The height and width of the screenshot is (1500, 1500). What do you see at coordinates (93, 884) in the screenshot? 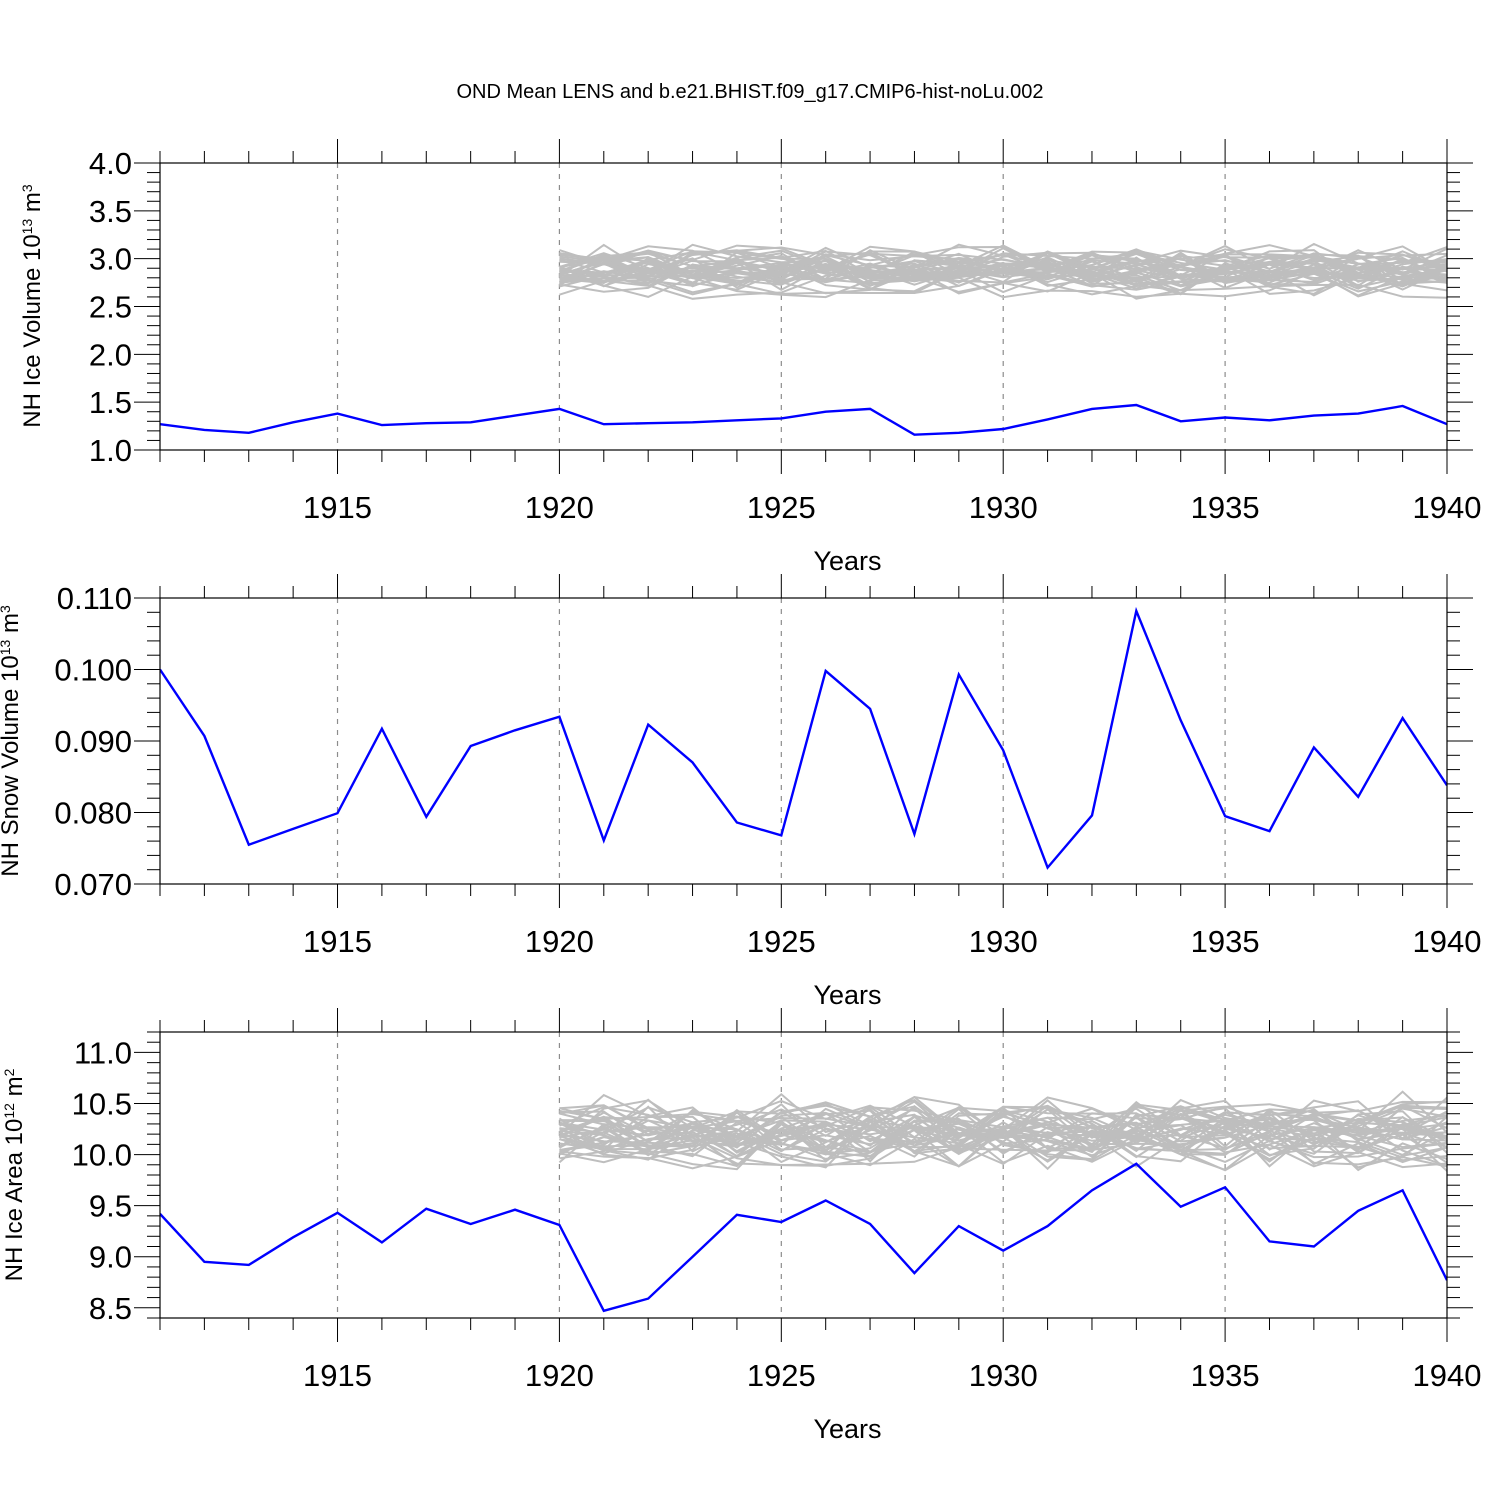
I see `y-tick-label: 0.070` at bounding box center [93, 884].